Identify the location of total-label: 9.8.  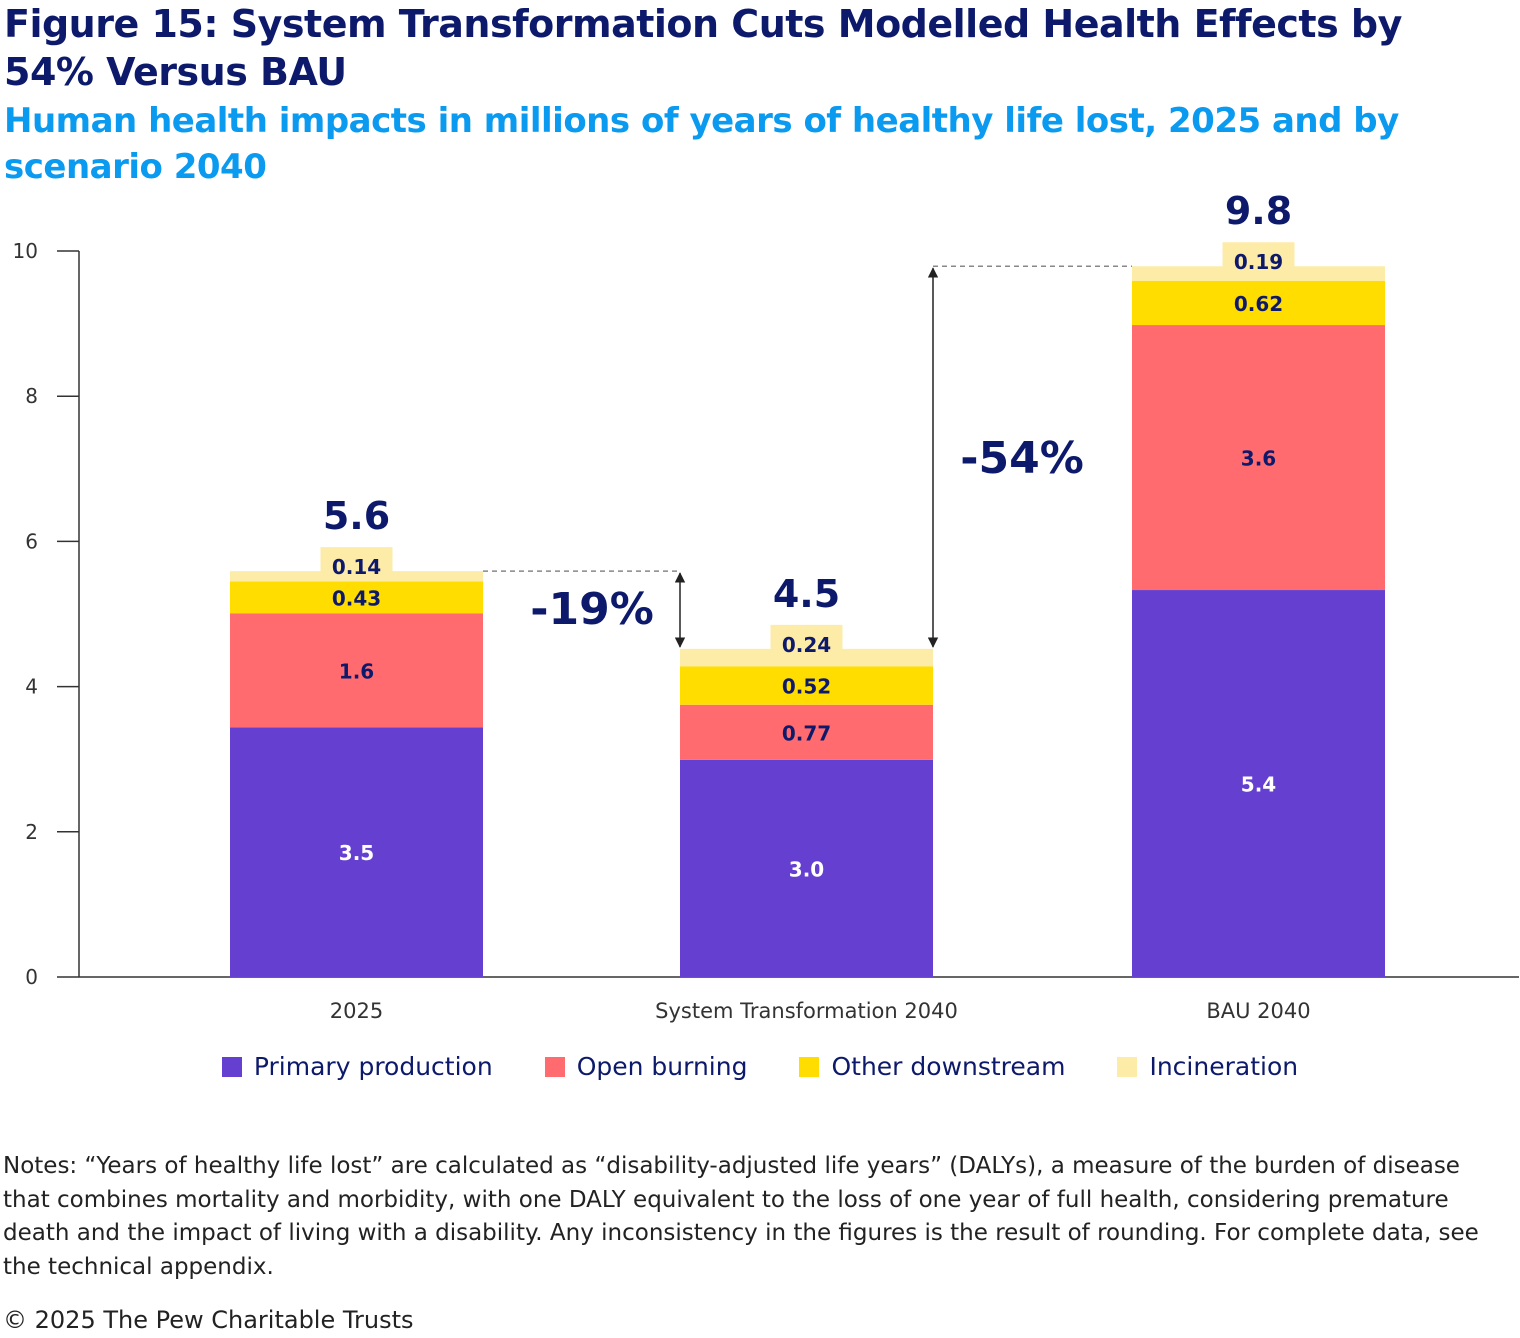
(1258, 211).